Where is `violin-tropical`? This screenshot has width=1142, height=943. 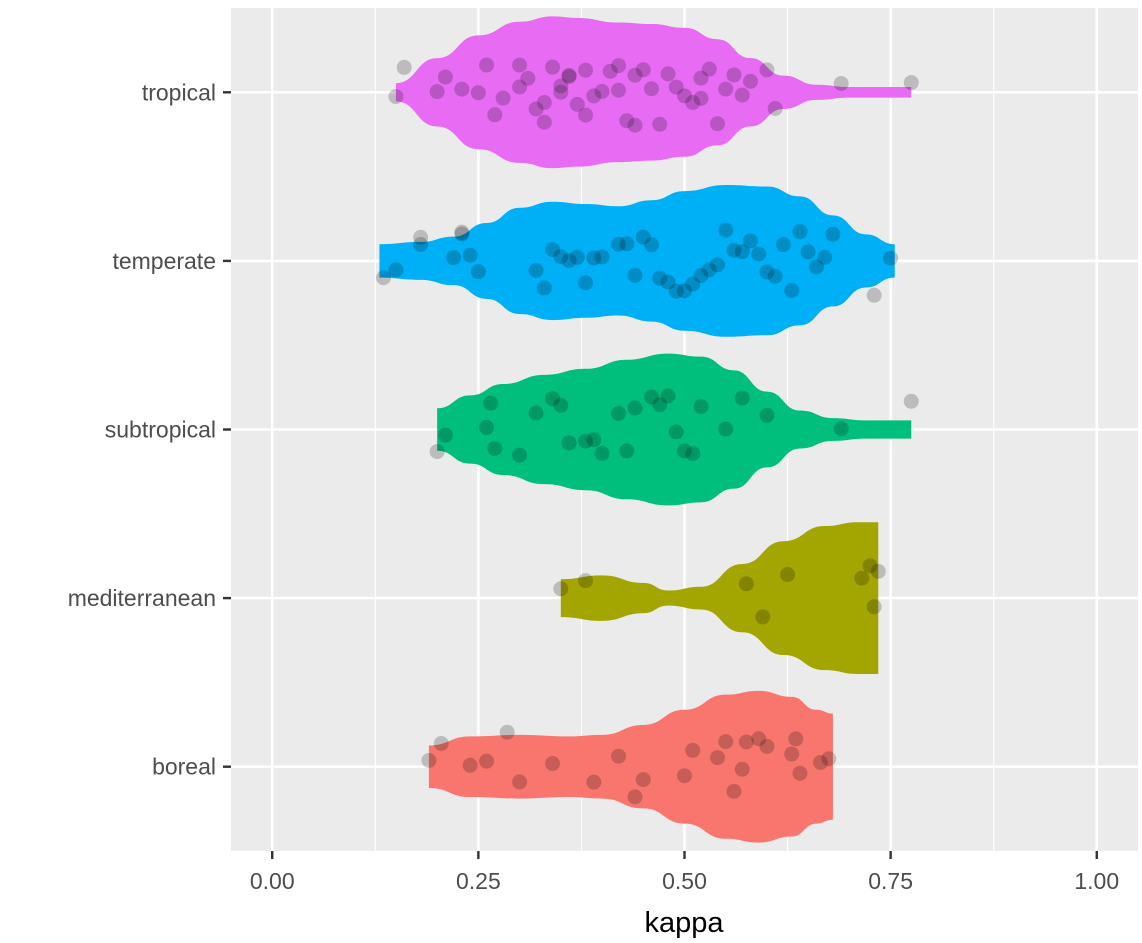
violin-tropical is located at coordinates (653, 92).